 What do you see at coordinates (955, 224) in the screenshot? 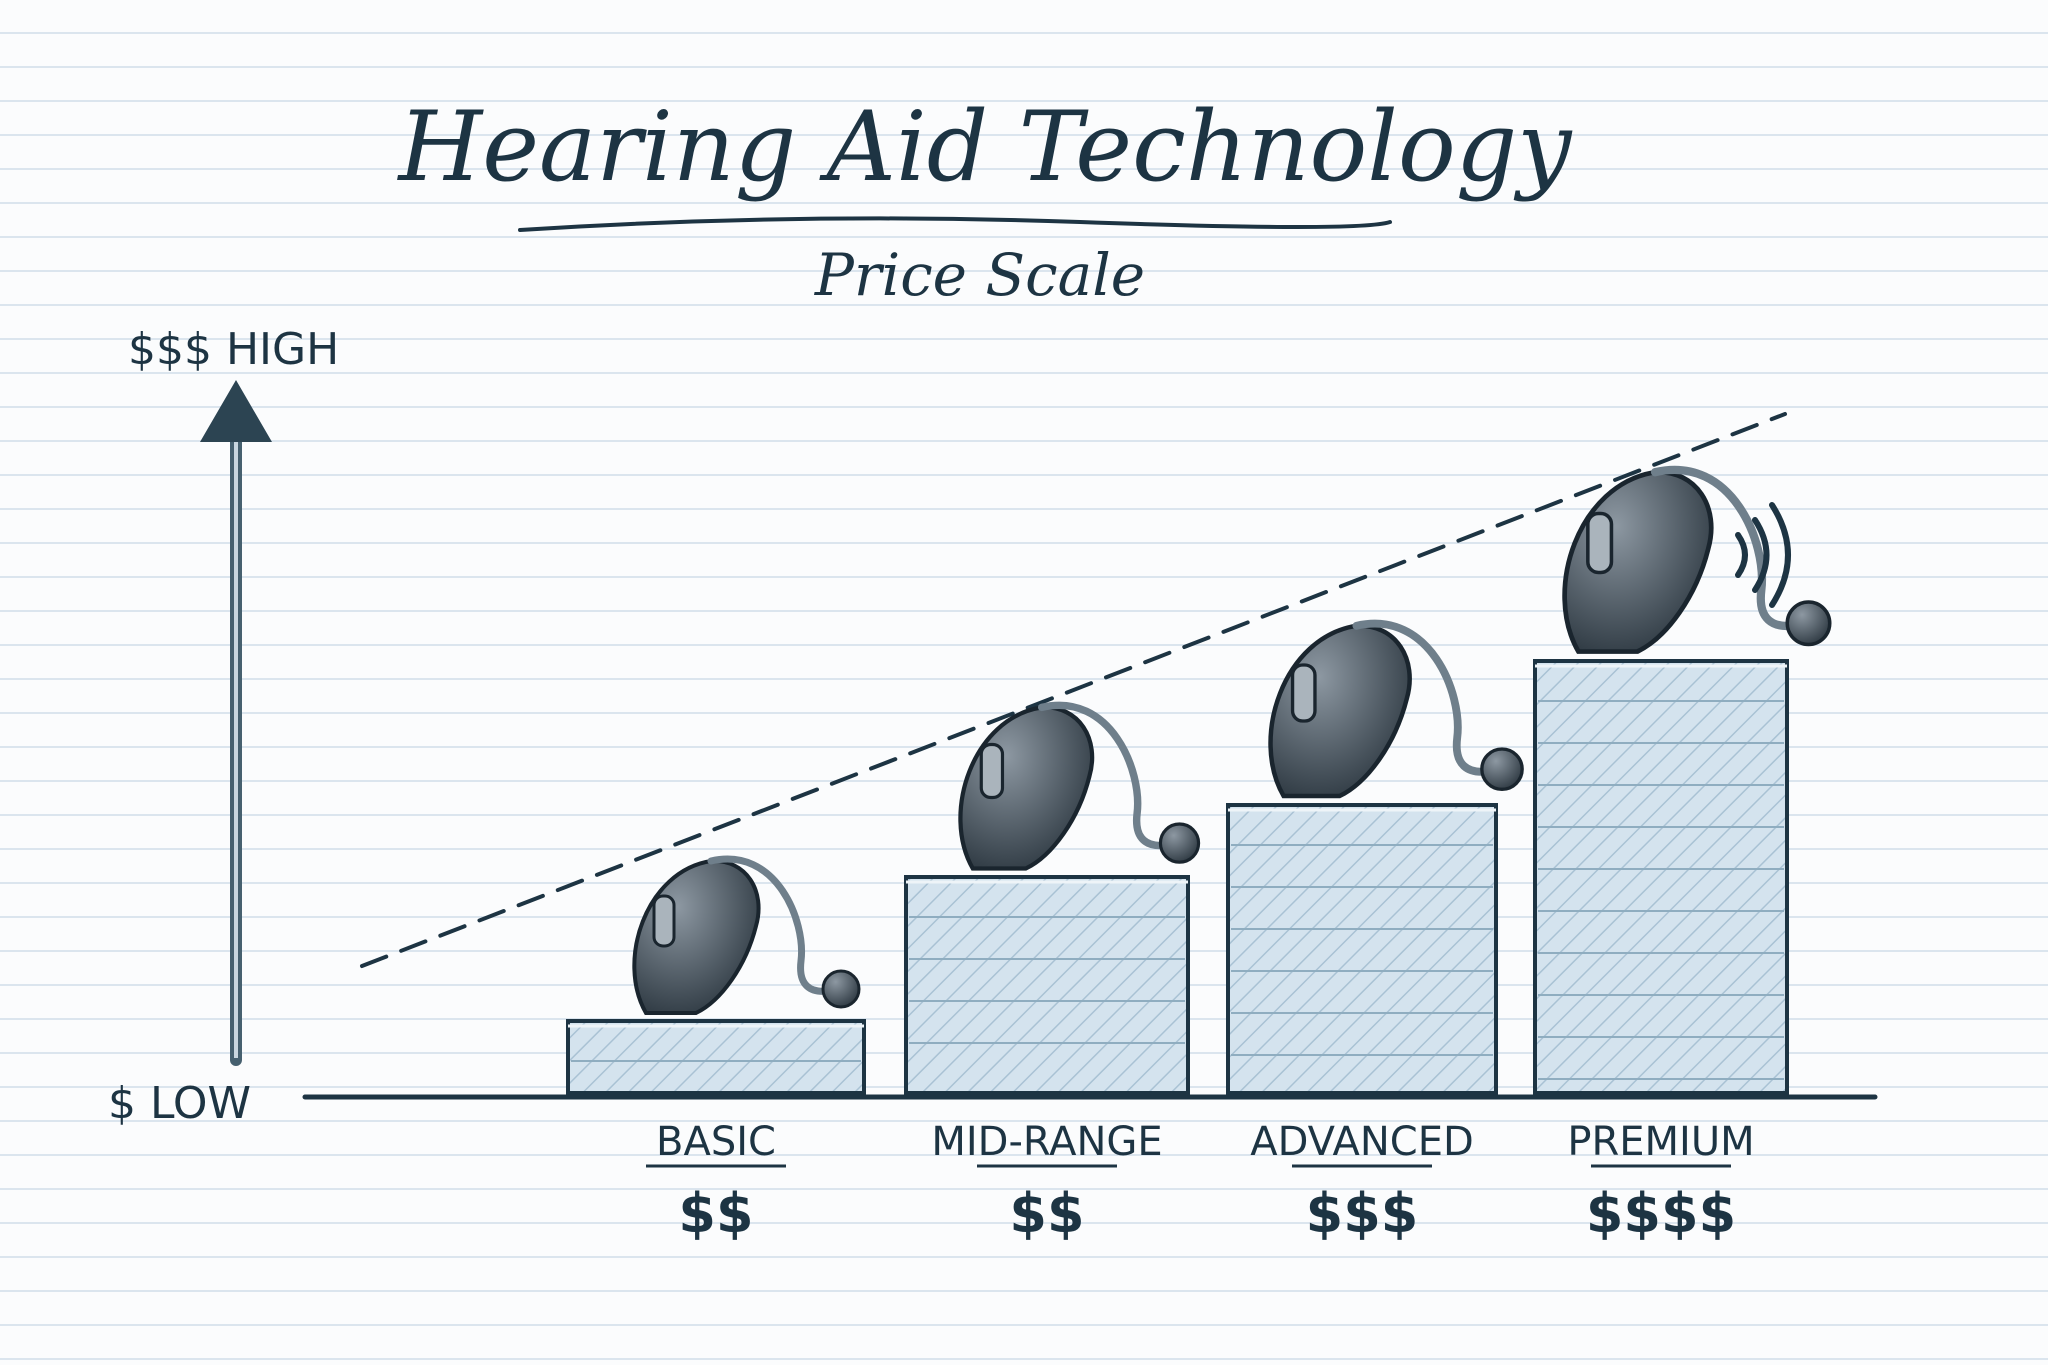
I see `title-underline` at bounding box center [955, 224].